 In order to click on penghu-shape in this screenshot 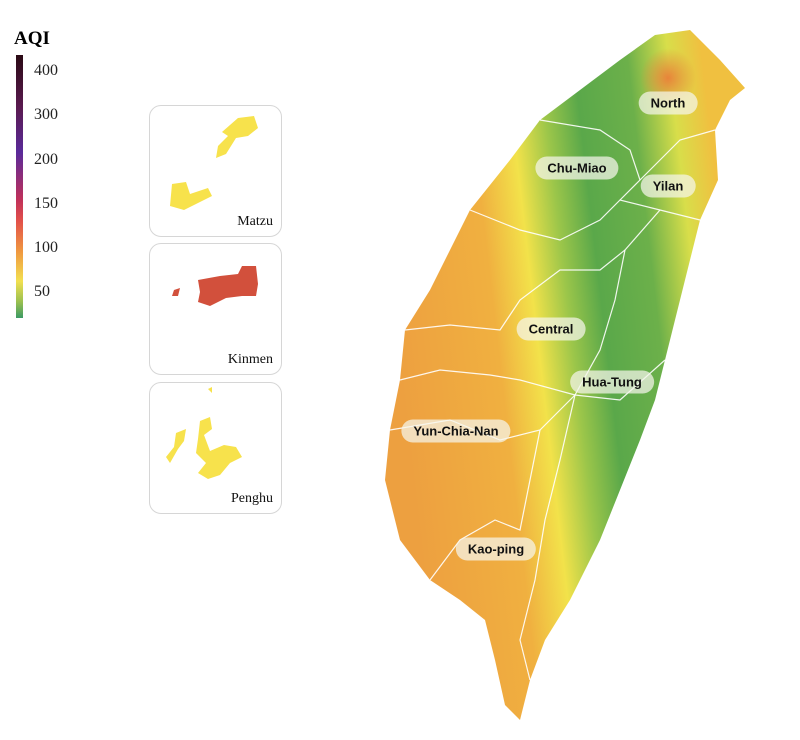, I will do `click(204, 433)`.